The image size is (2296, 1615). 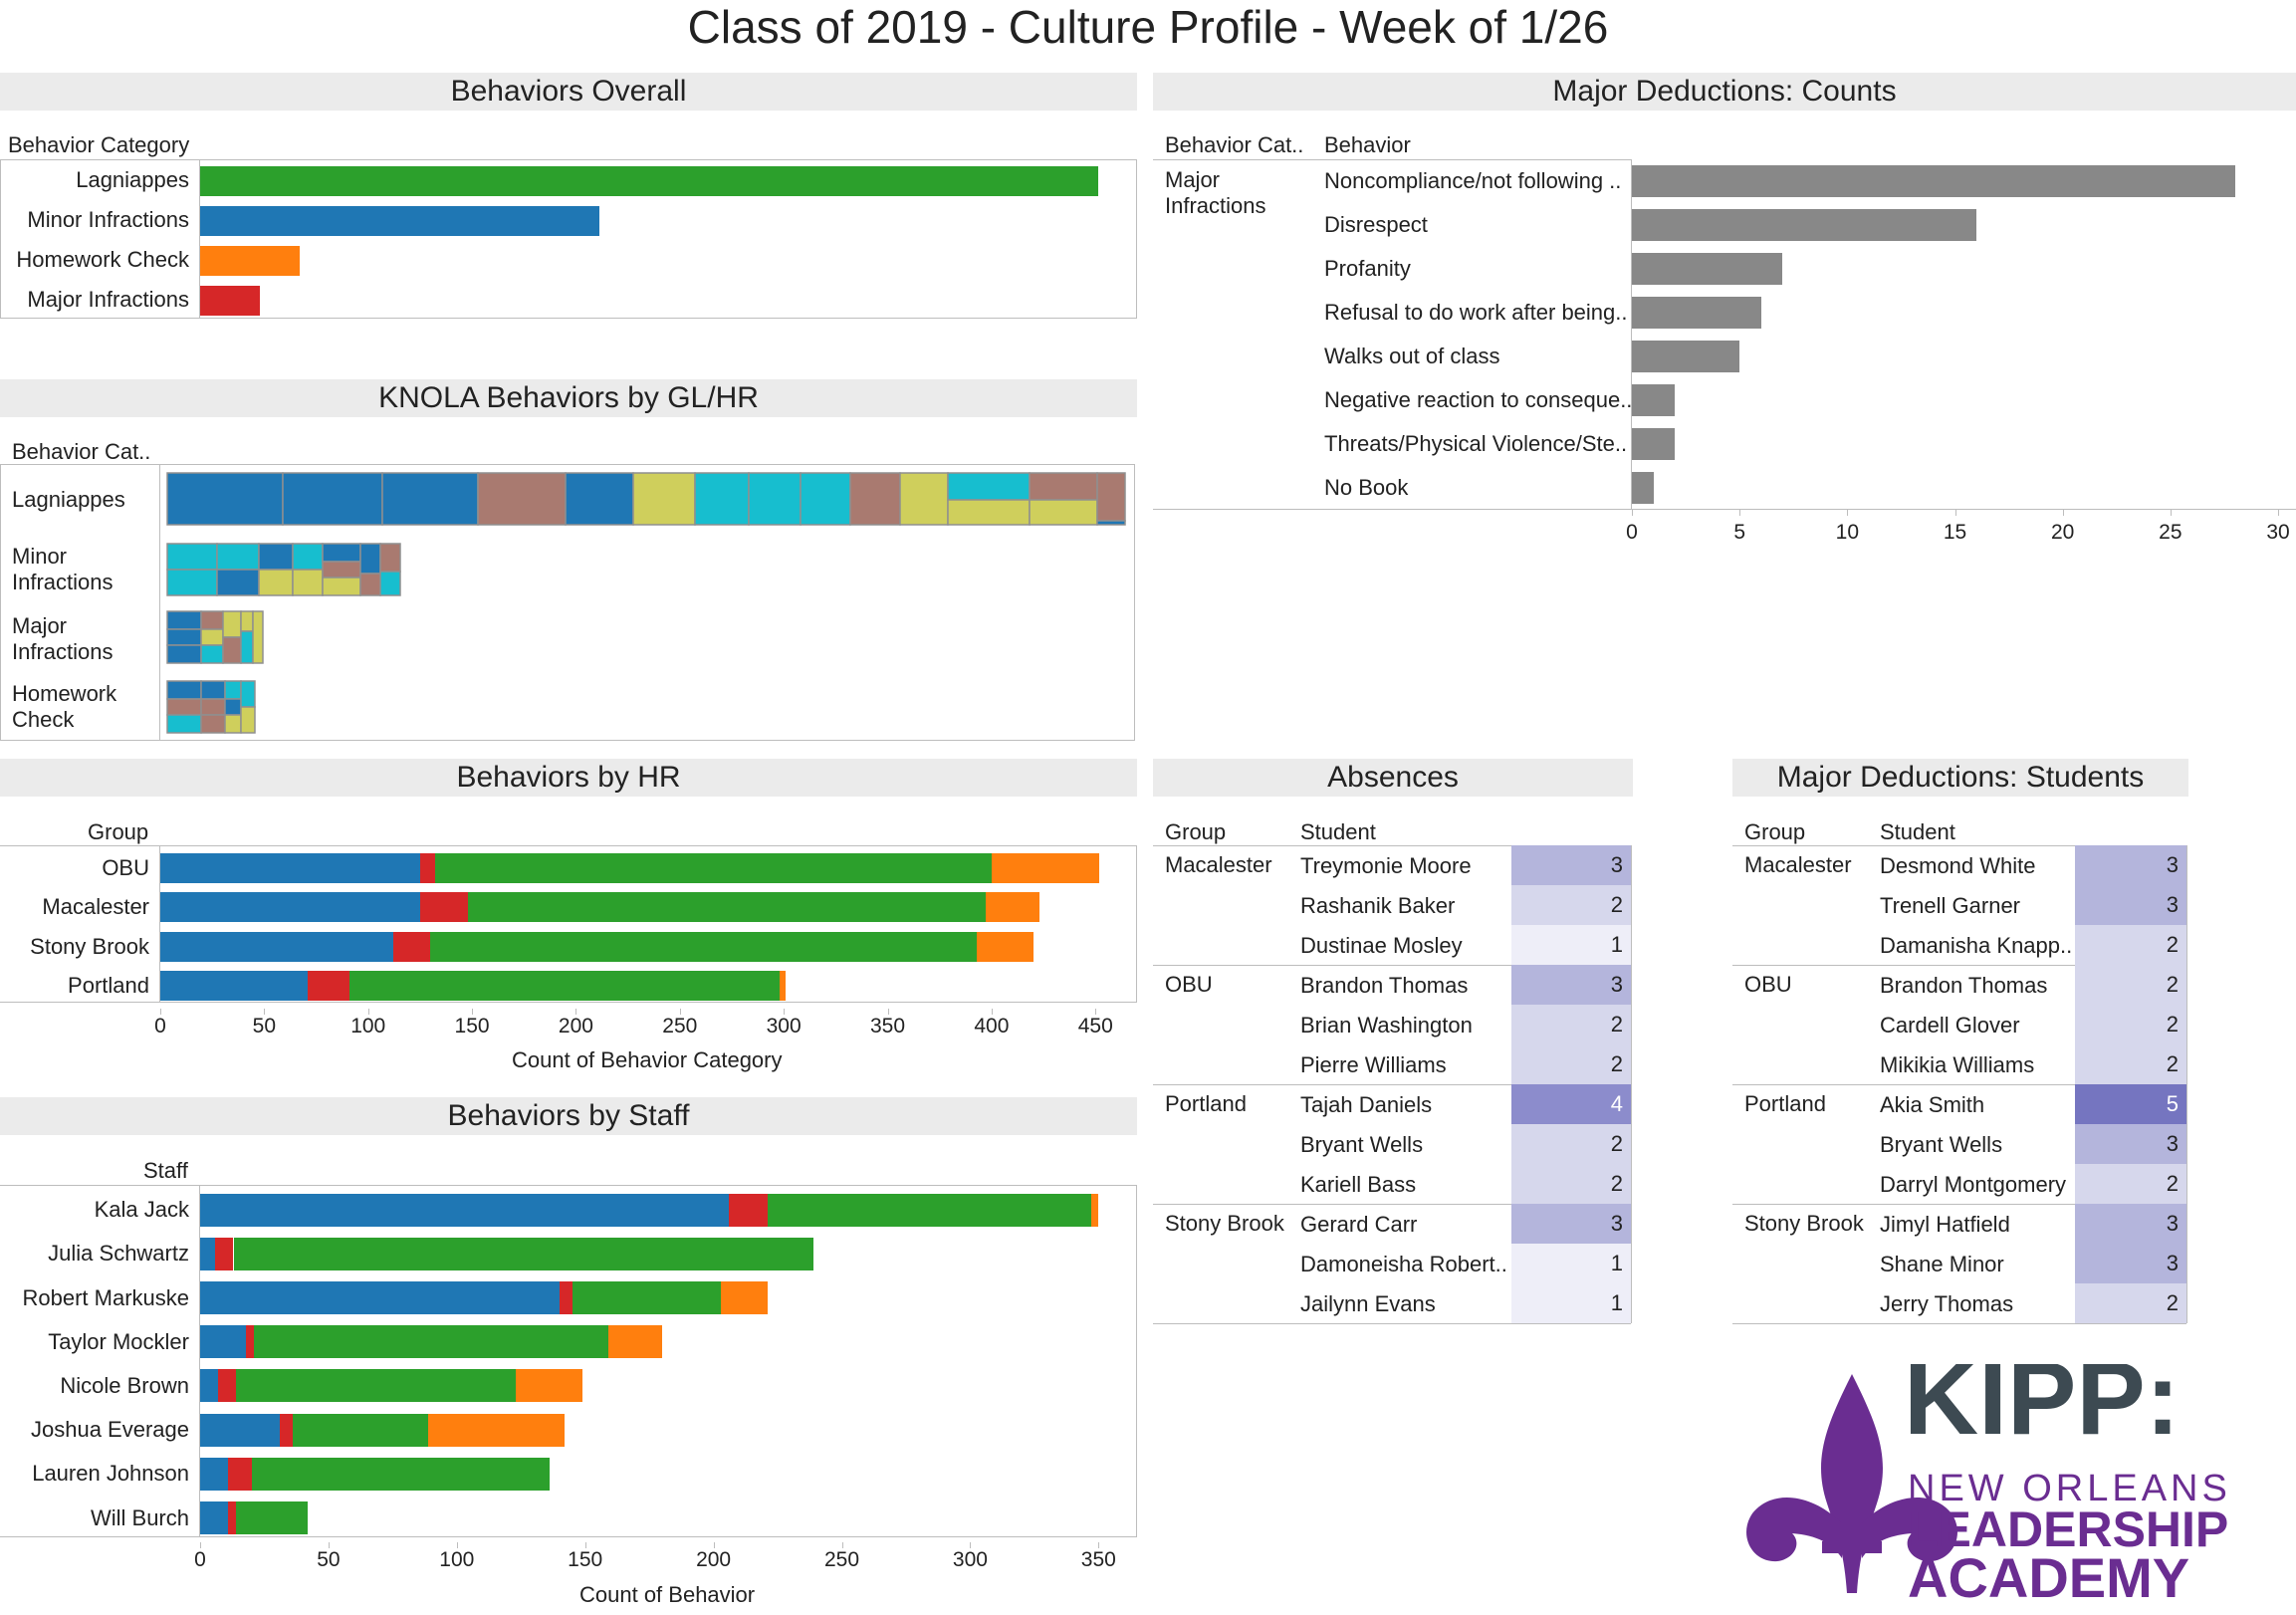 I want to click on category-label: Taylor Mockler, so click(x=118, y=1341).